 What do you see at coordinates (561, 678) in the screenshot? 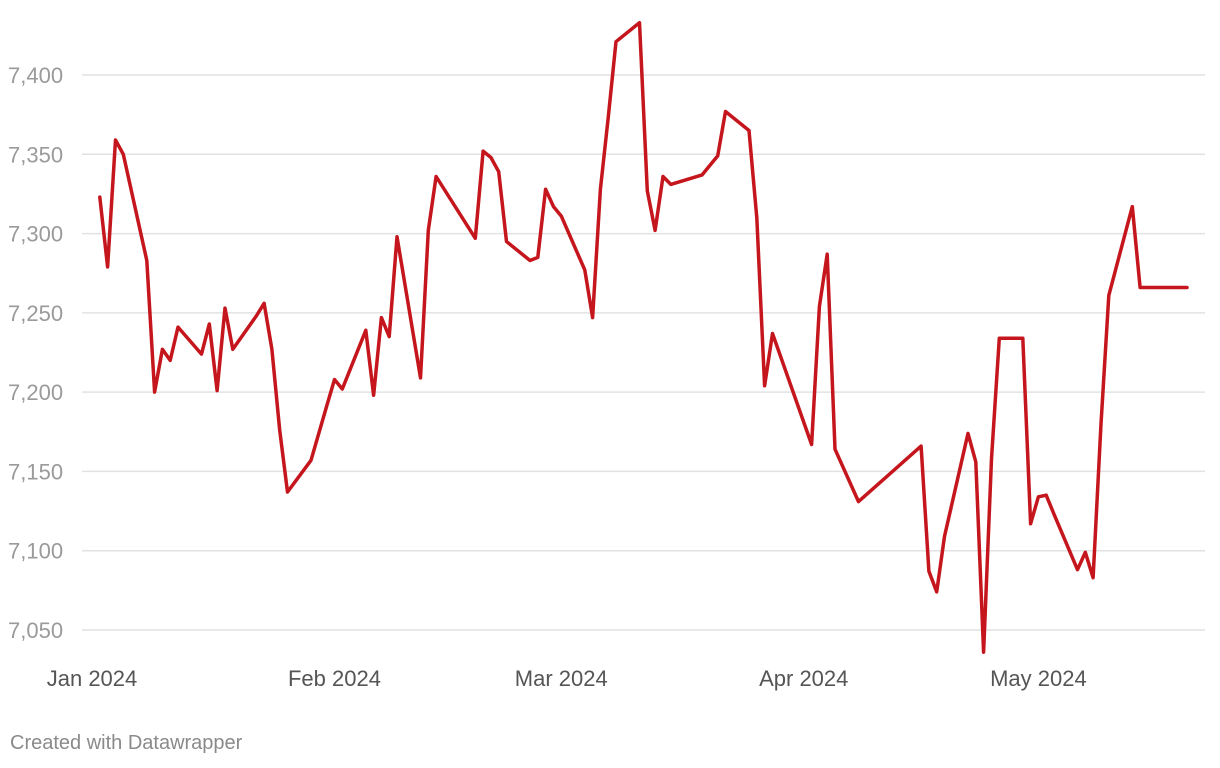
I see `x-tick-label: Mar 2024` at bounding box center [561, 678].